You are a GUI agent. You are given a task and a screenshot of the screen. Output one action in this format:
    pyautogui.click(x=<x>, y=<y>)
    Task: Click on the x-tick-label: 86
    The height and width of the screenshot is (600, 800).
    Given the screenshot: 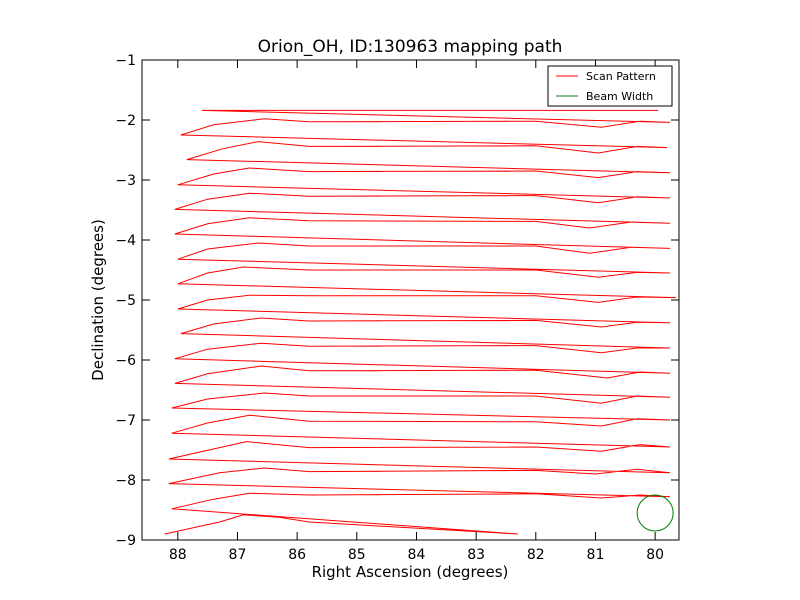 What is the action you would take?
    pyautogui.click(x=297, y=555)
    